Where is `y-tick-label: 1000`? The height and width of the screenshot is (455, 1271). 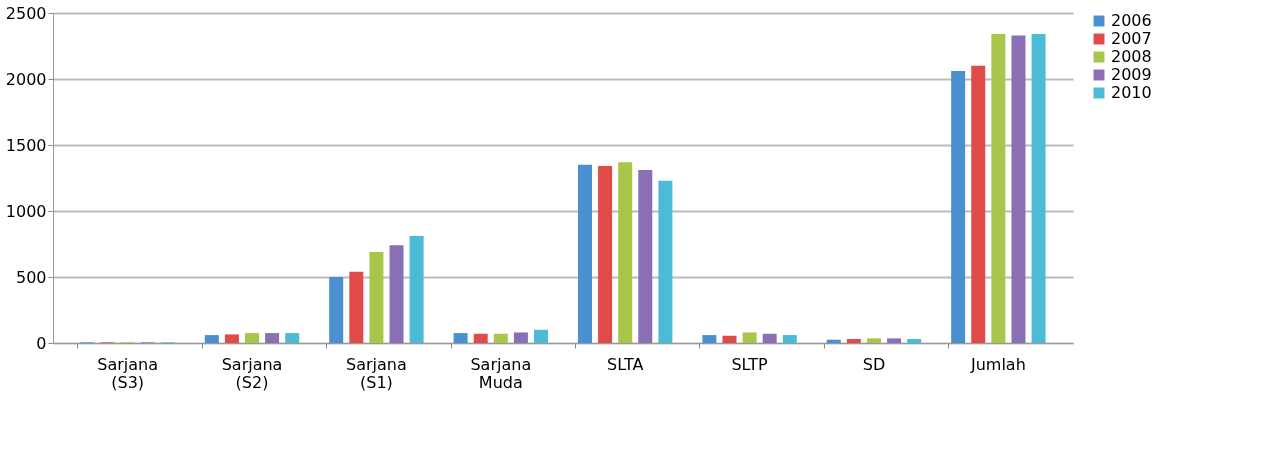 y-tick-label: 1000 is located at coordinates (26, 211).